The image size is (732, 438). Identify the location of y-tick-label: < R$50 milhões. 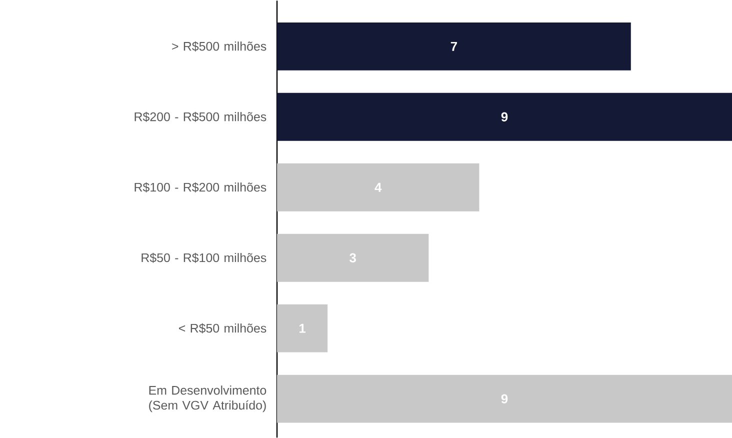
(222, 328).